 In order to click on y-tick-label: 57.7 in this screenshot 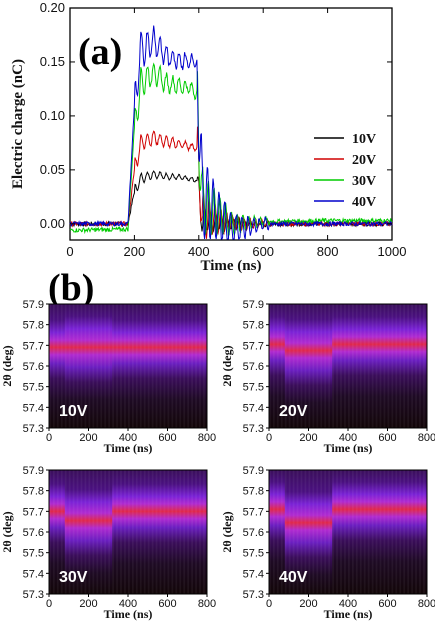, I will do `click(33, 346)`.